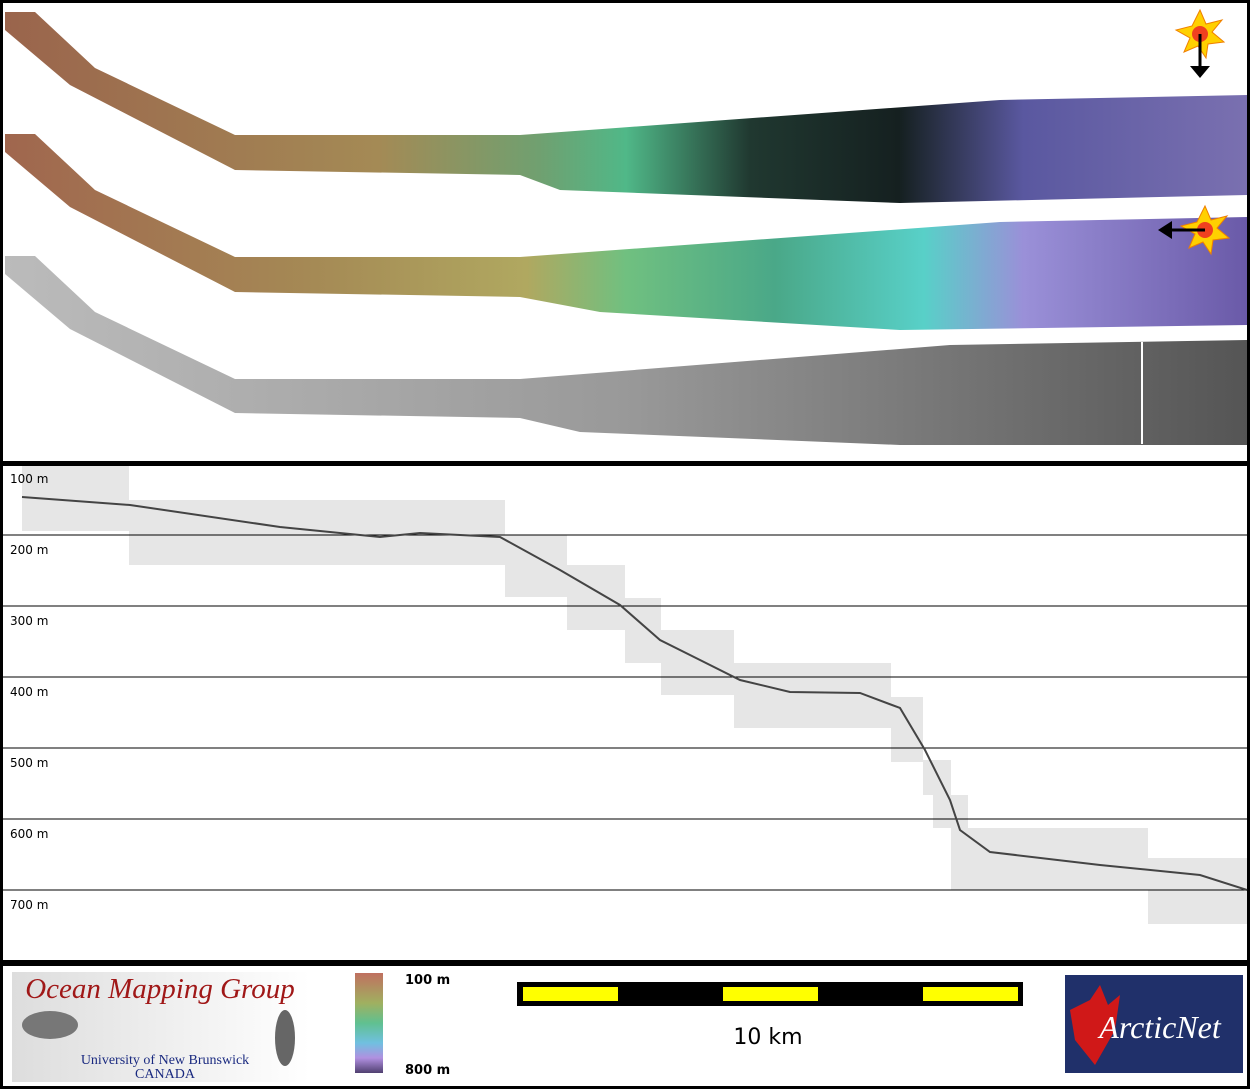 The image size is (1250, 1089). Describe the element at coordinates (29, 692) in the screenshot. I see `depth-label: 400 m` at that location.